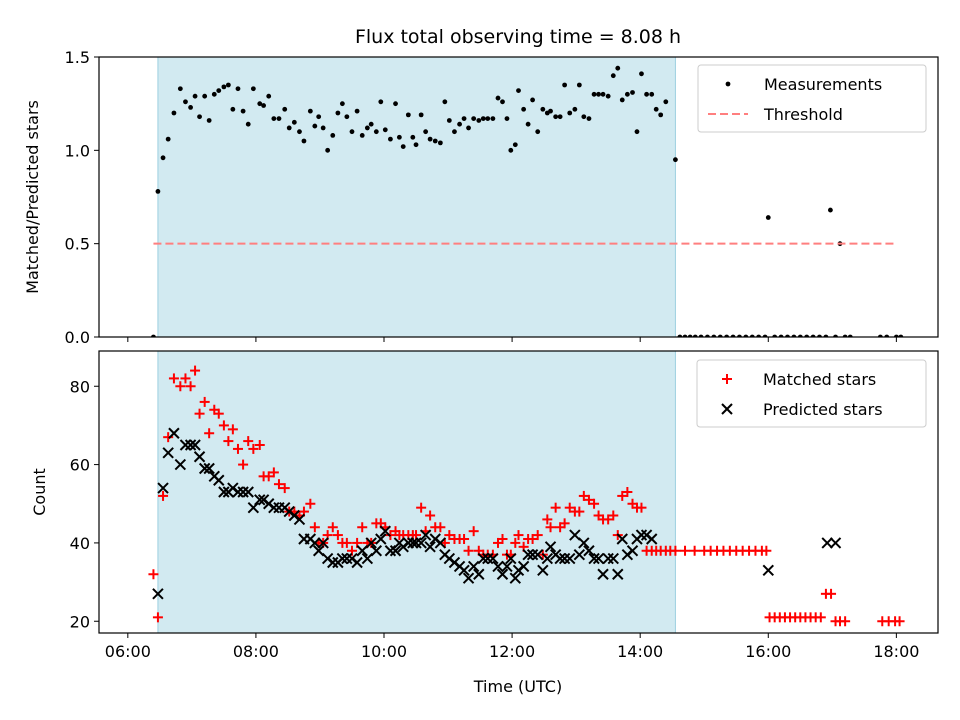 The height and width of the screenshot is (720, 960). Describe the element at coordinates (80, 543) in the screenshot. I see `y-tick-label: 40` at that location.